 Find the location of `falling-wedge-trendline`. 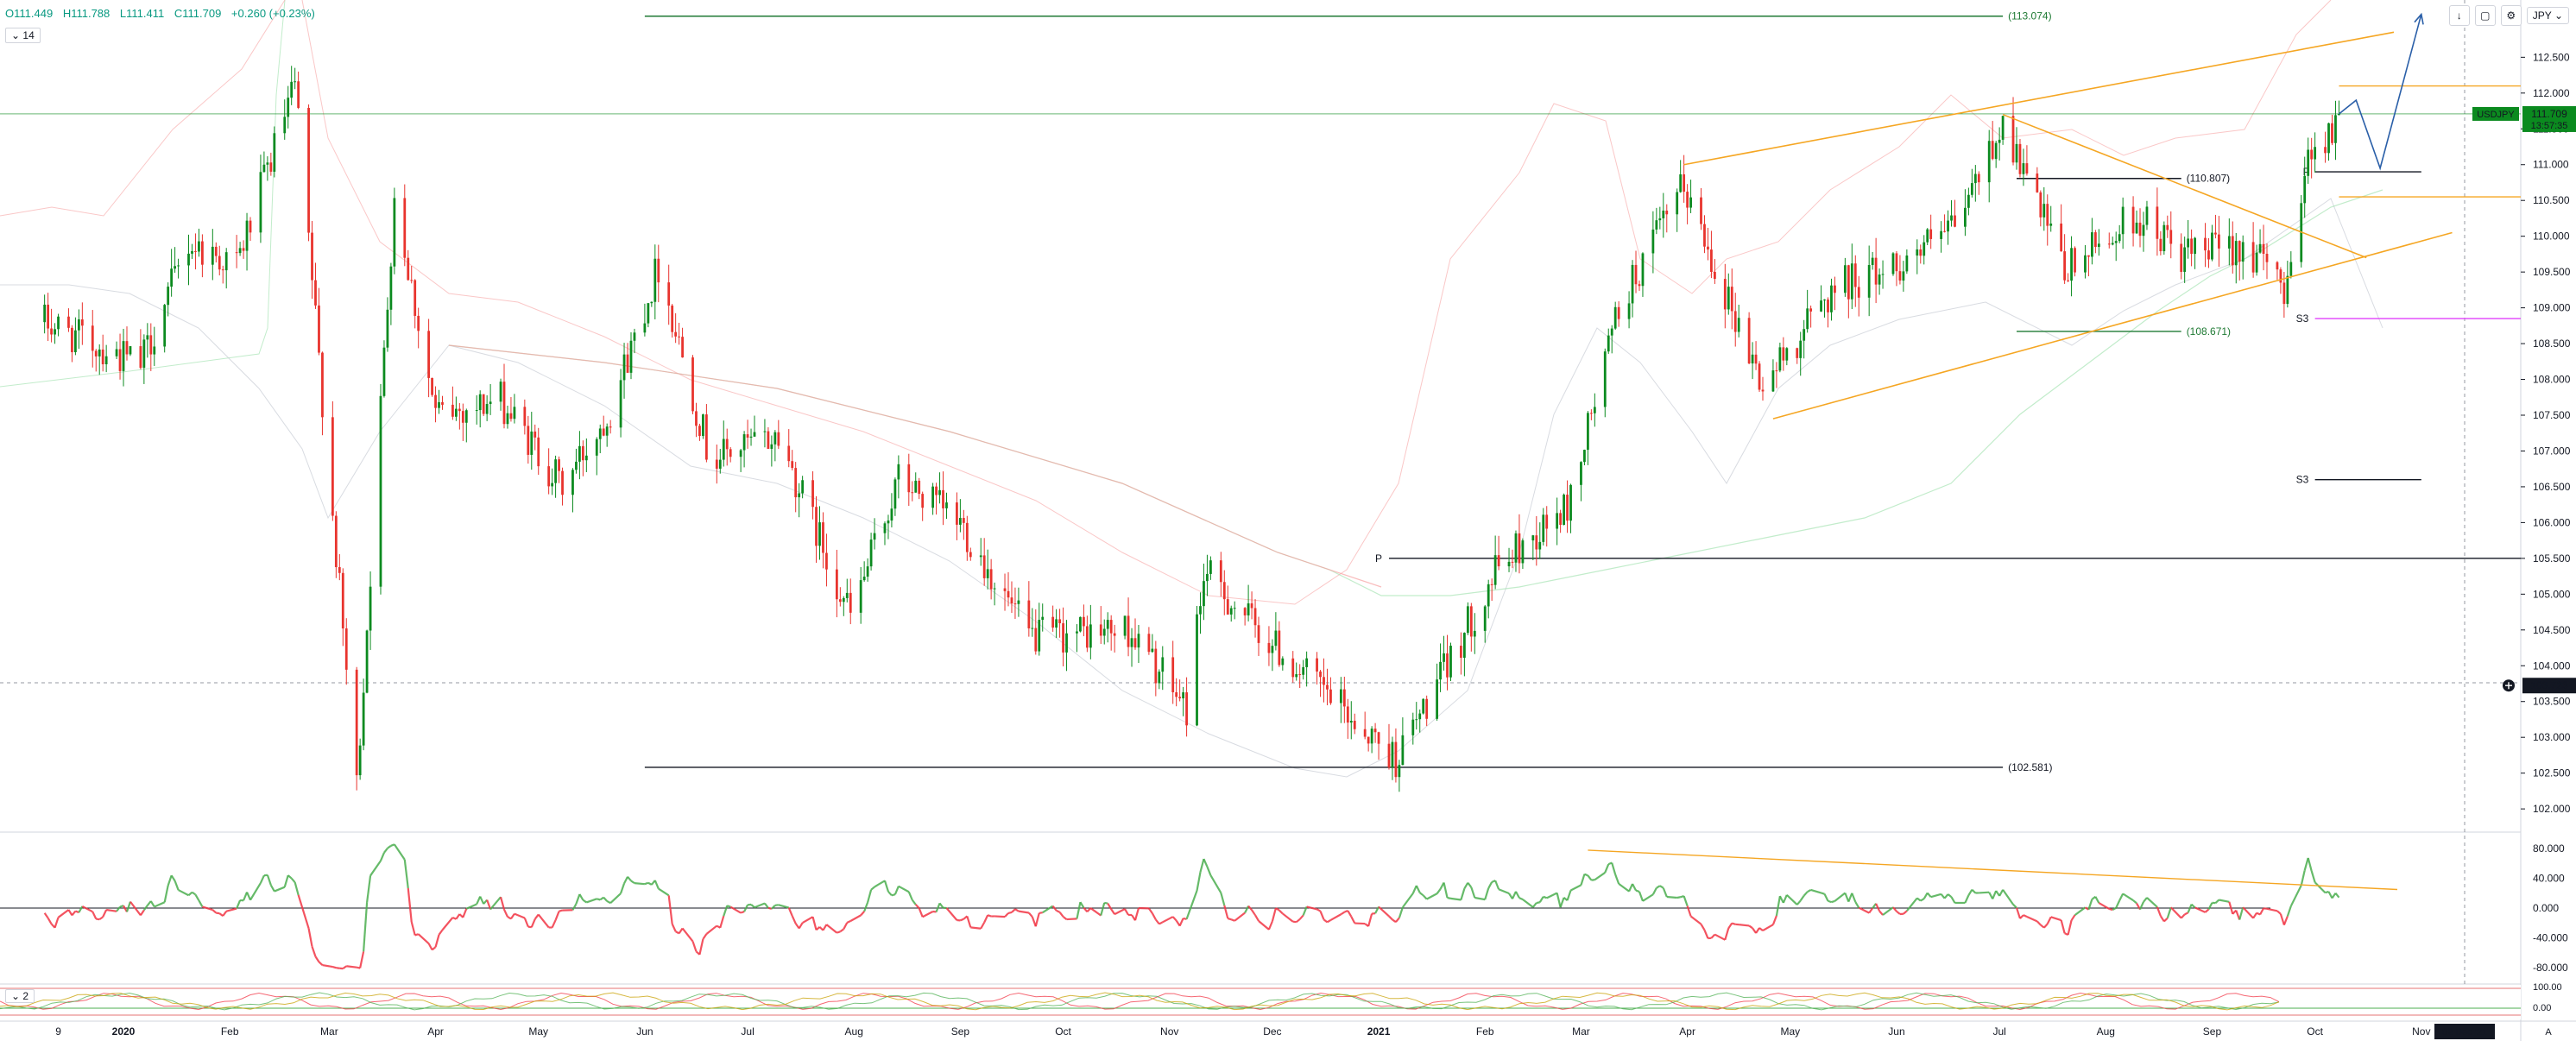

falling-wedge-trendline is located at coordinates (2184, 186).